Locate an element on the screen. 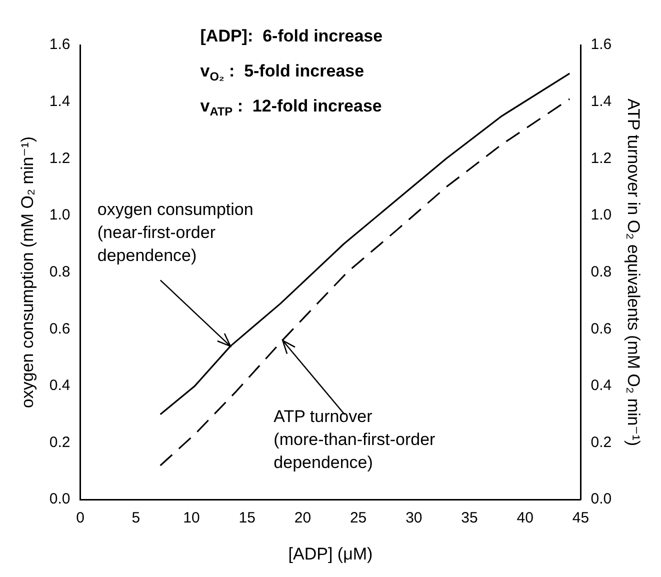 Image resolution: width=661 pixels, height=577 pixels. x-tick-label: 0 is located at coordinates (80, 518).